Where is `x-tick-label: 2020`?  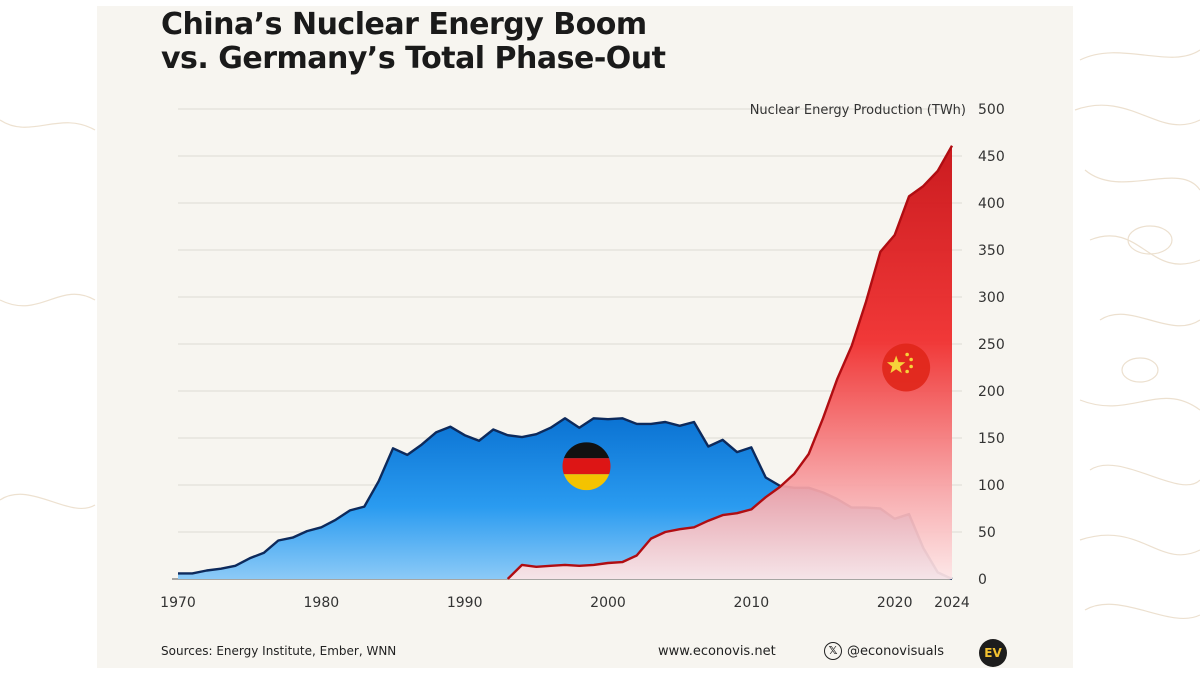
x-tick-label: 2020 is located at coordinates (895, 603).